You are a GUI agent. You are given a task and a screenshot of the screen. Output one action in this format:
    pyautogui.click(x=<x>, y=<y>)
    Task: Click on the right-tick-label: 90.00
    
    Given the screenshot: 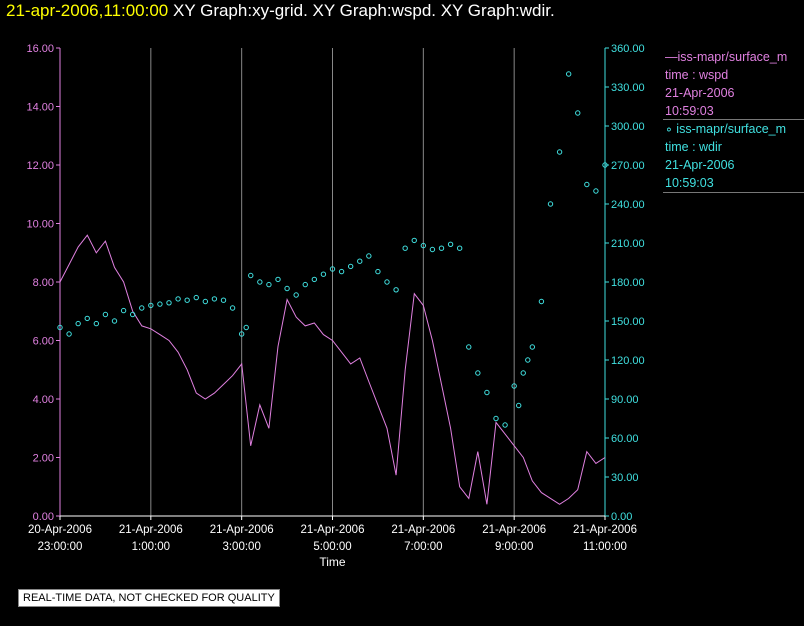 What is the action you would take?
    pyautogui.click(x=625, y=400)
    